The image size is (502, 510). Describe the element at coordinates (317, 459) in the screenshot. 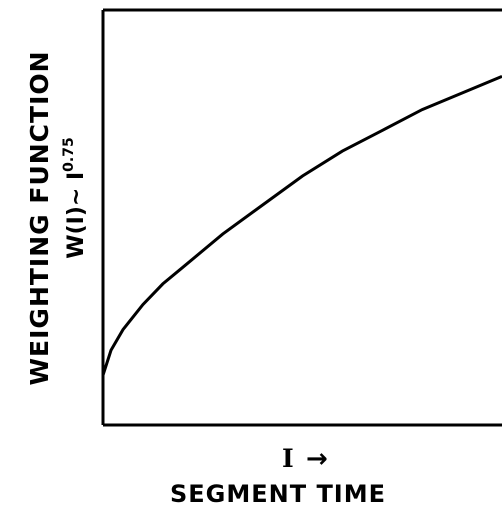

I see `x-axis-arrow: →` at that location.